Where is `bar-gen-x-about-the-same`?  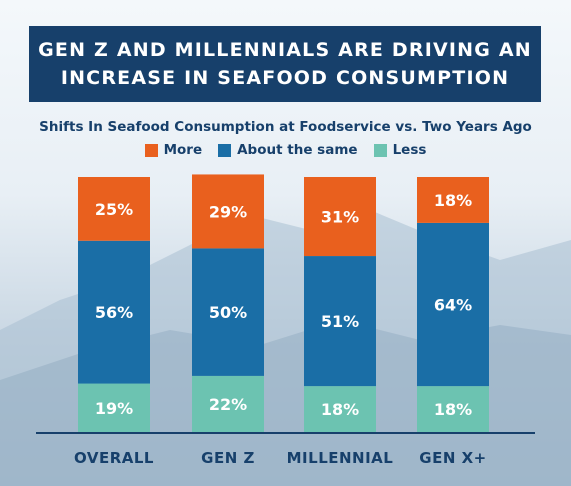 bar-gen-x-about-the-same is located at coordinates (453, 304).